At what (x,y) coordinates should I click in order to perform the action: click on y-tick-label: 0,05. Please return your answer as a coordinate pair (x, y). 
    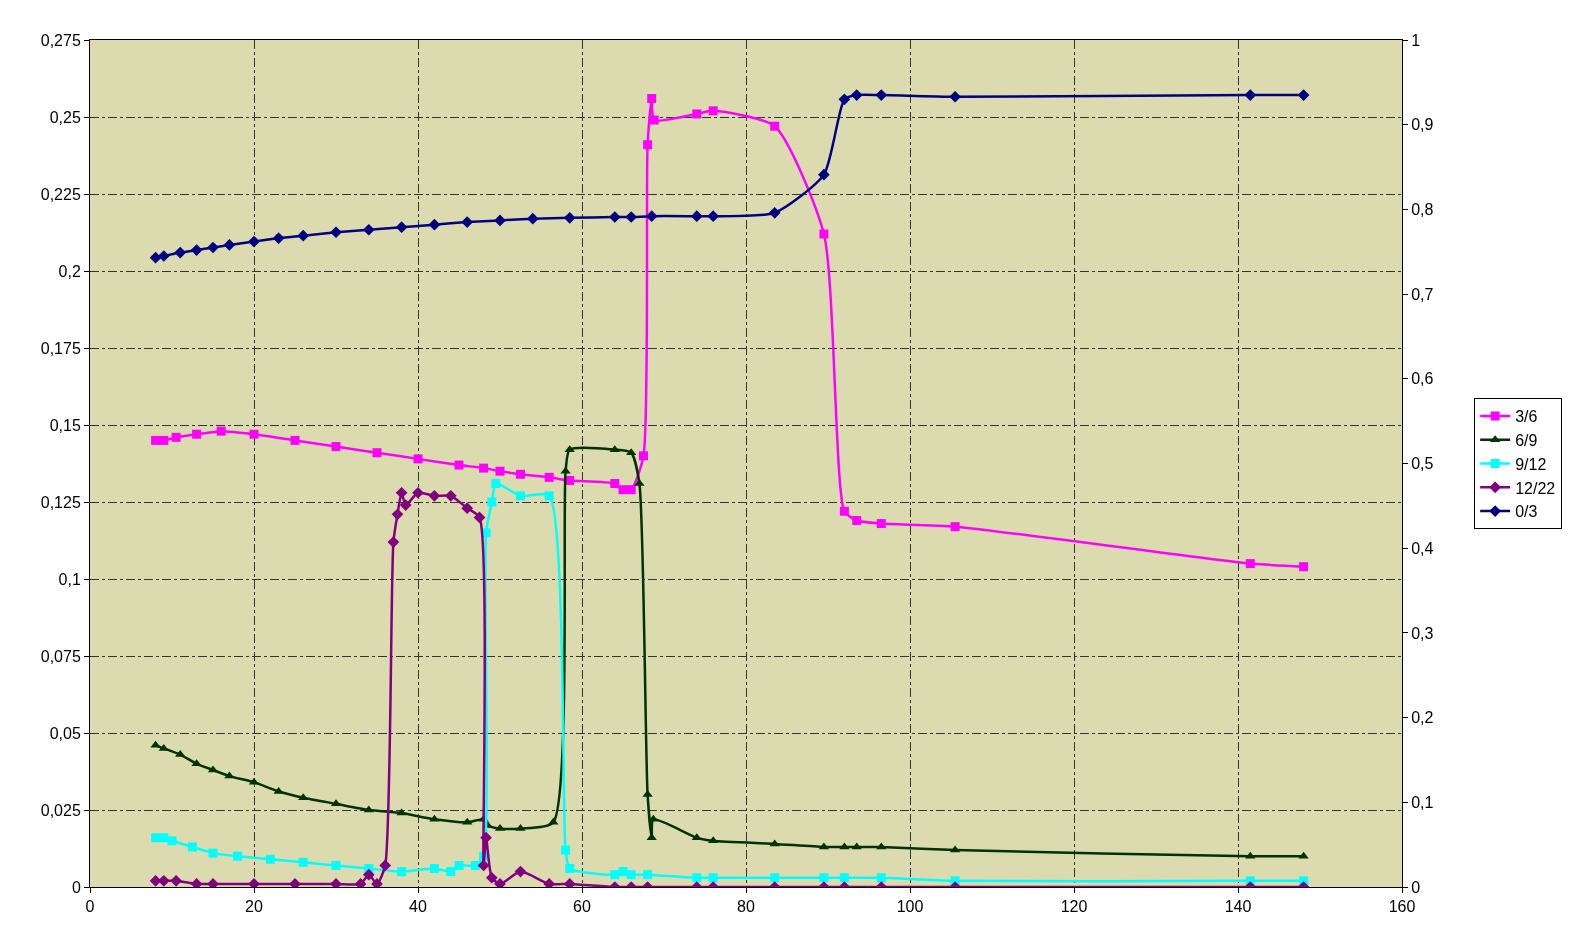
    Looking at the image, I should click on (65, 733).